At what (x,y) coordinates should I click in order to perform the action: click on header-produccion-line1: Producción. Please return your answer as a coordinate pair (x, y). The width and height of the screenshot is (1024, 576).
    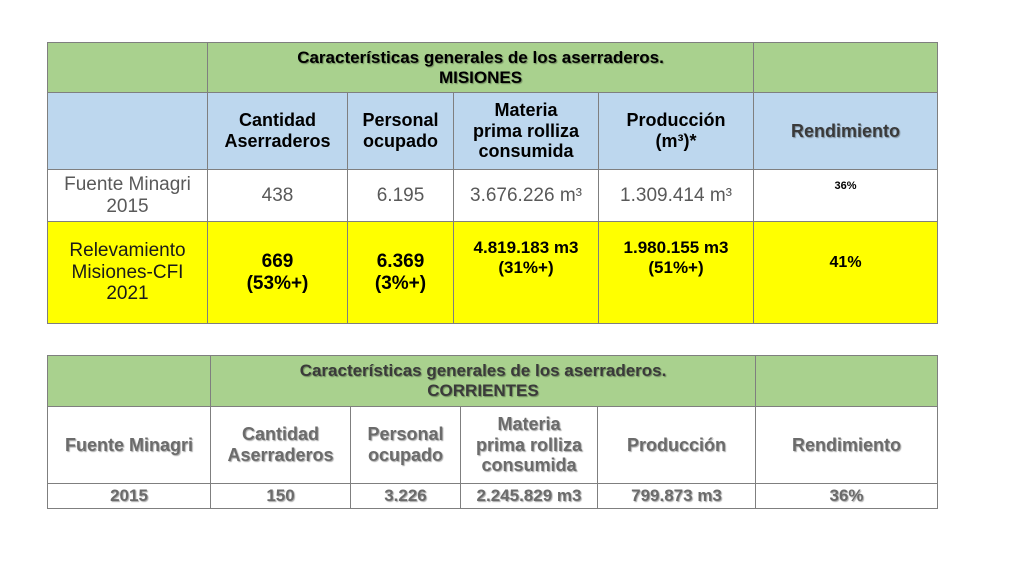
    Looking at the image, I should click on (676, 120).